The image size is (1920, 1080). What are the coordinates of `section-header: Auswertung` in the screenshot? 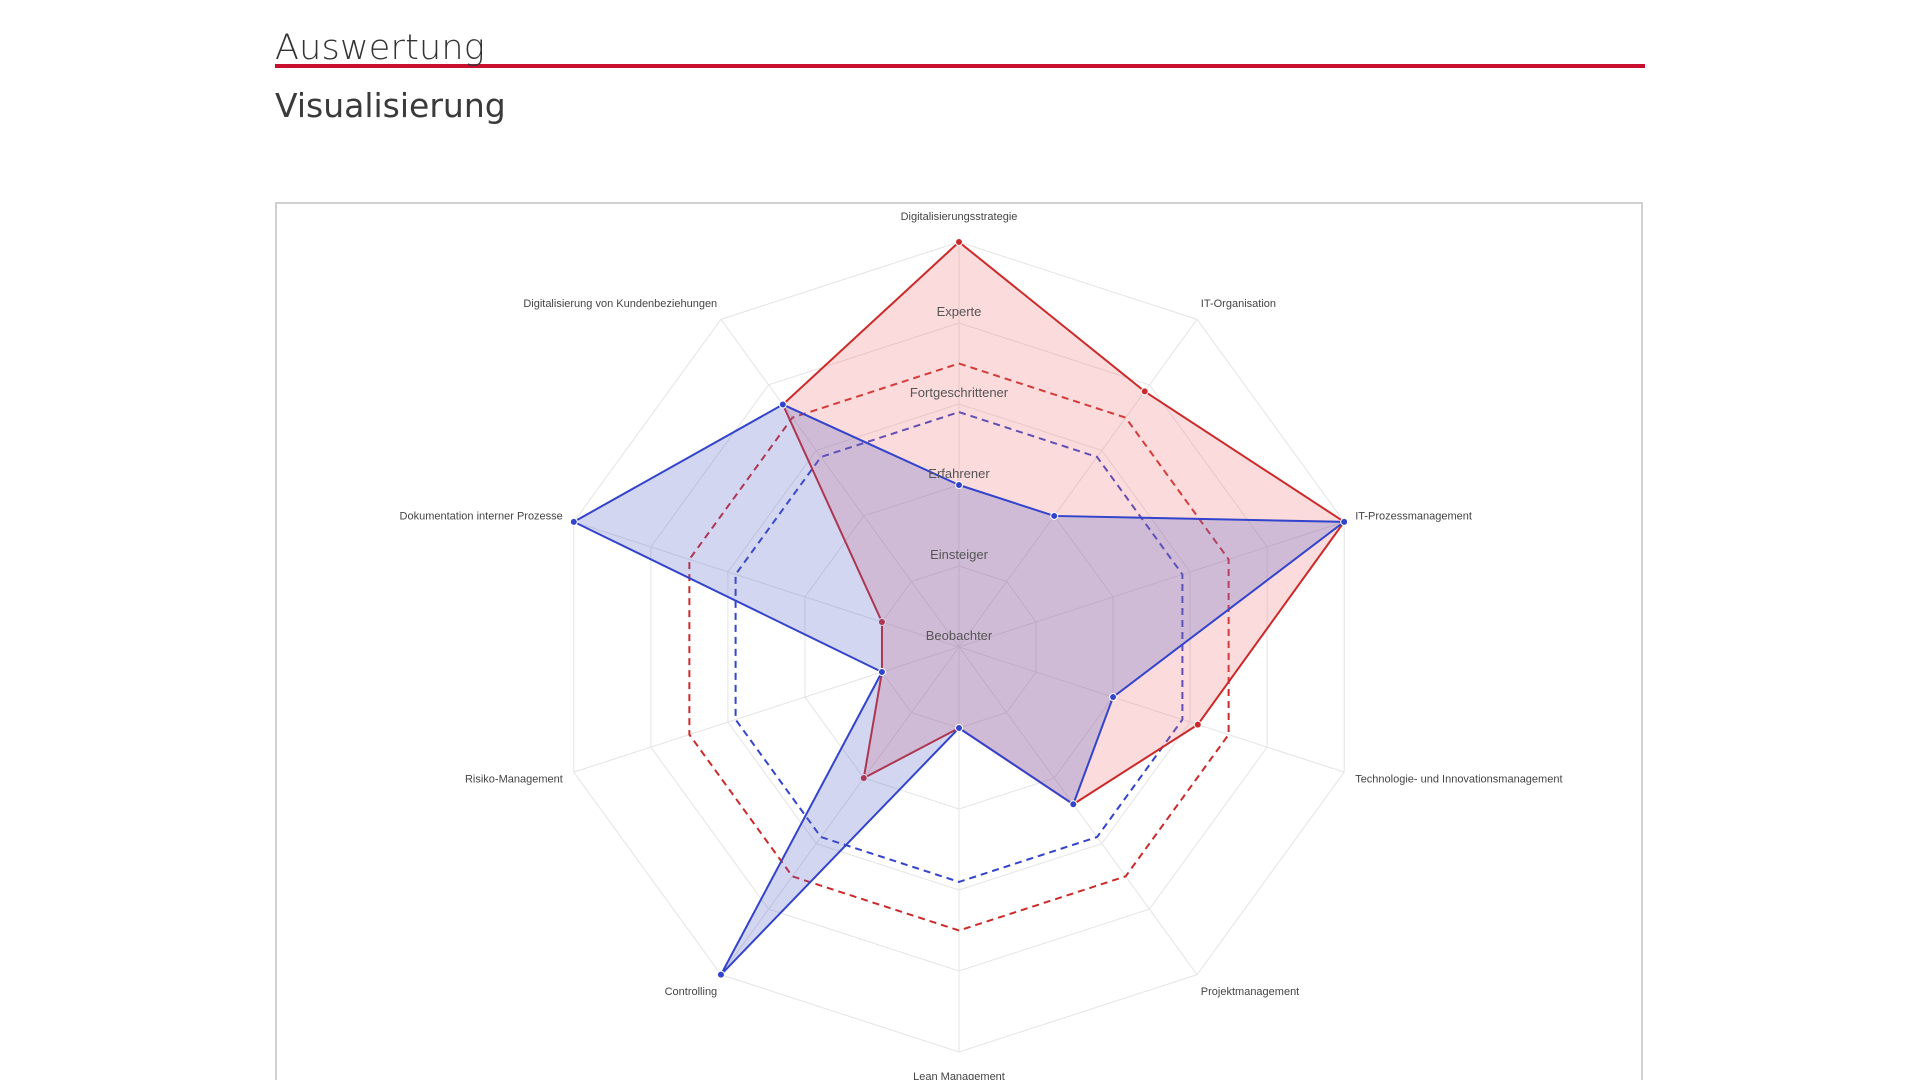 It's located at (960, 43).